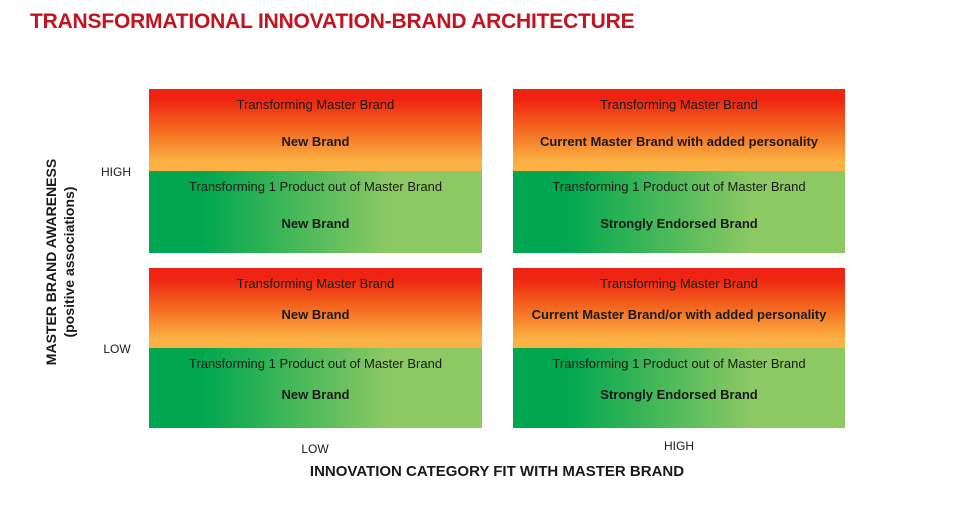 This screenshot has height=516, width=953. I want to click on quadrant-top-left-red-section: Transforming Master Brand New Brand, so click(315, 130).